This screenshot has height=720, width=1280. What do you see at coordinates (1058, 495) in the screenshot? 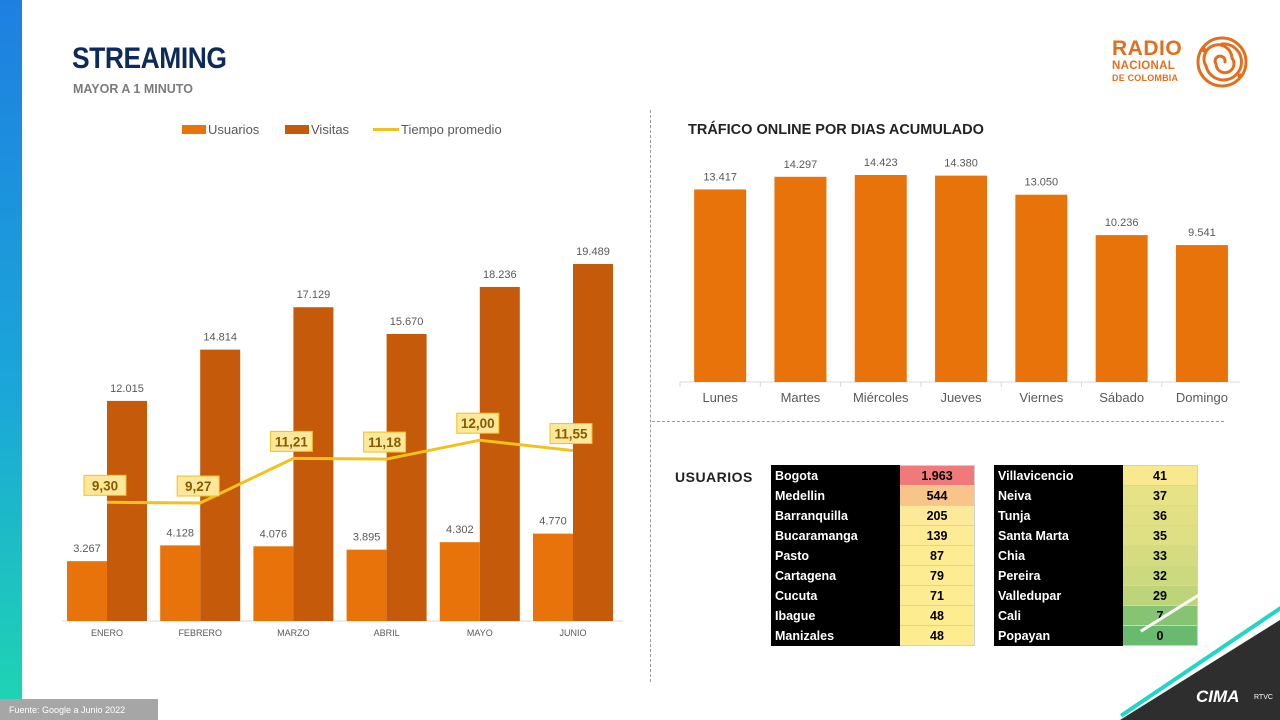
I see `city-name: Neiva` at bounding box center [1058, 495].